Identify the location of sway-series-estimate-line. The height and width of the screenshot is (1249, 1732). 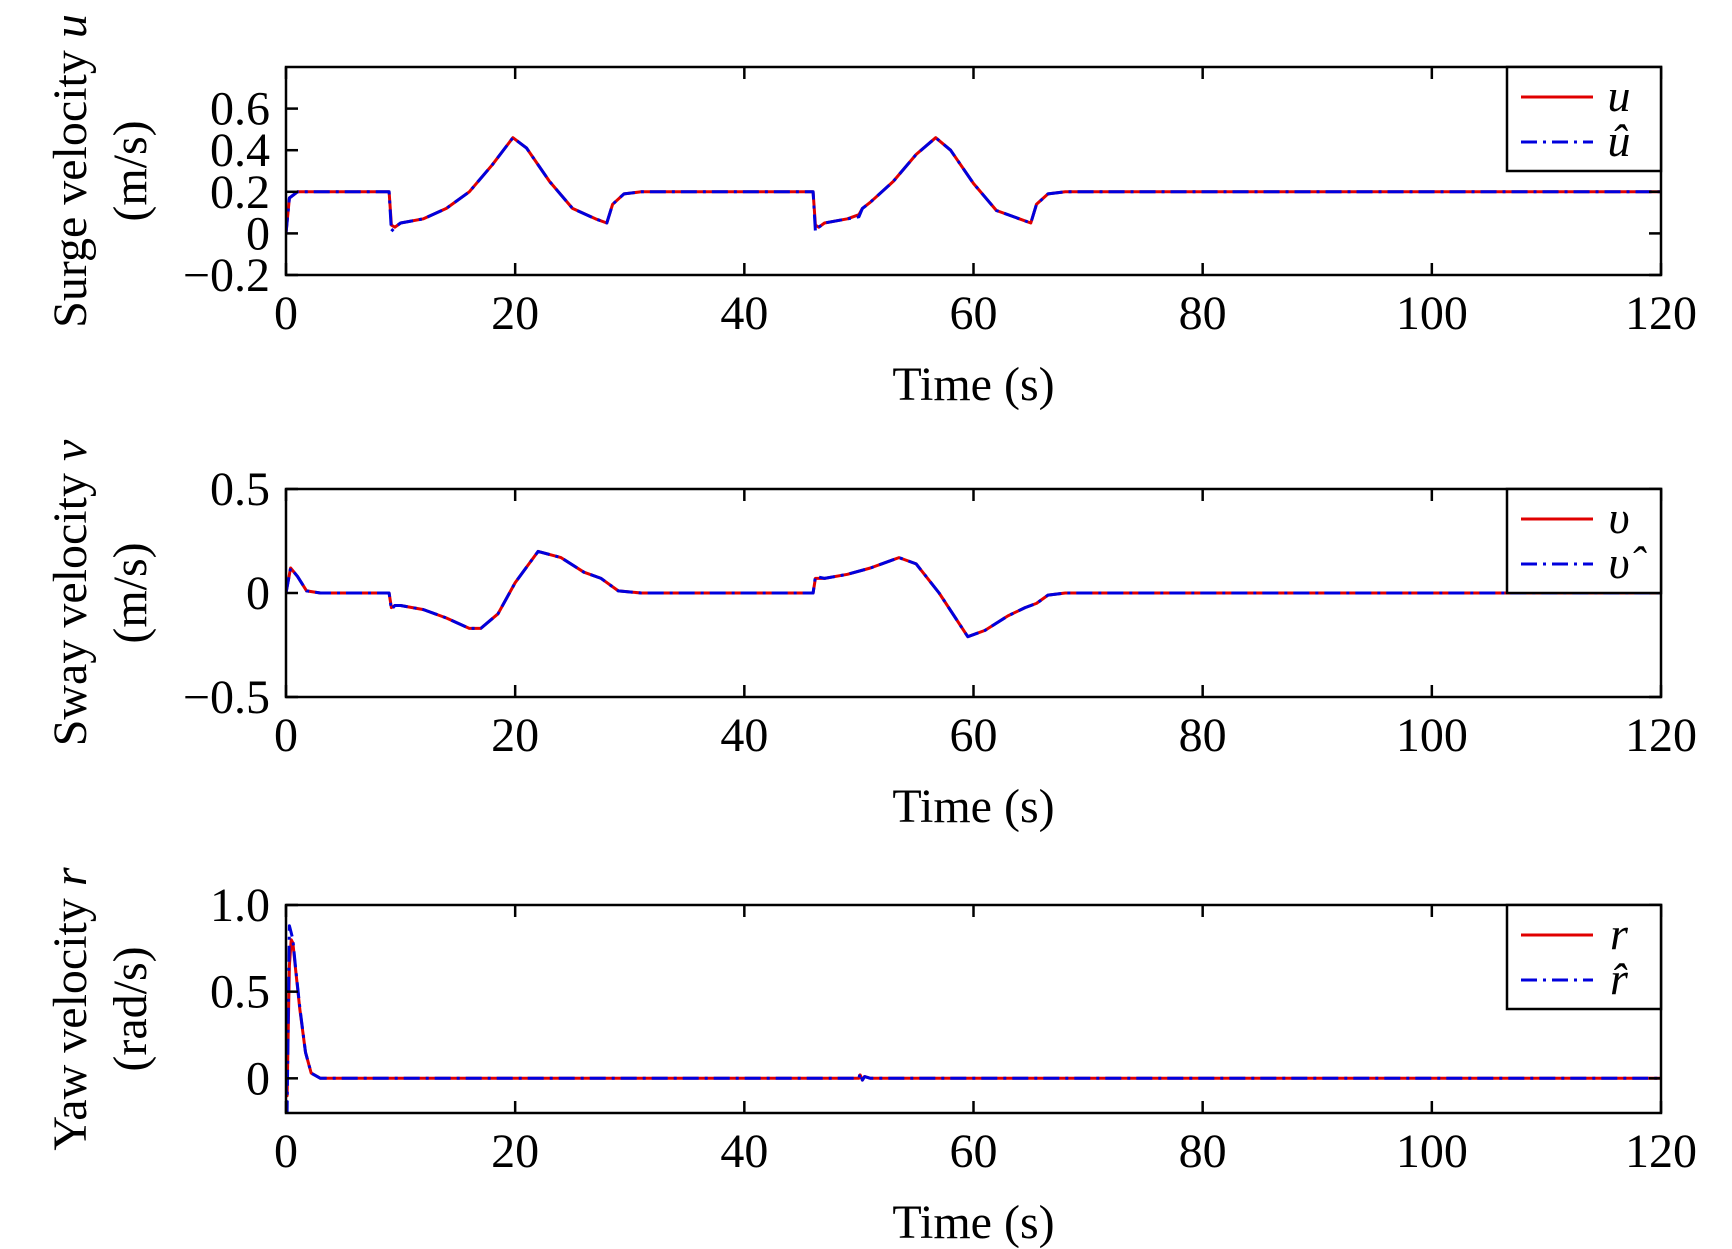
(973, 594).